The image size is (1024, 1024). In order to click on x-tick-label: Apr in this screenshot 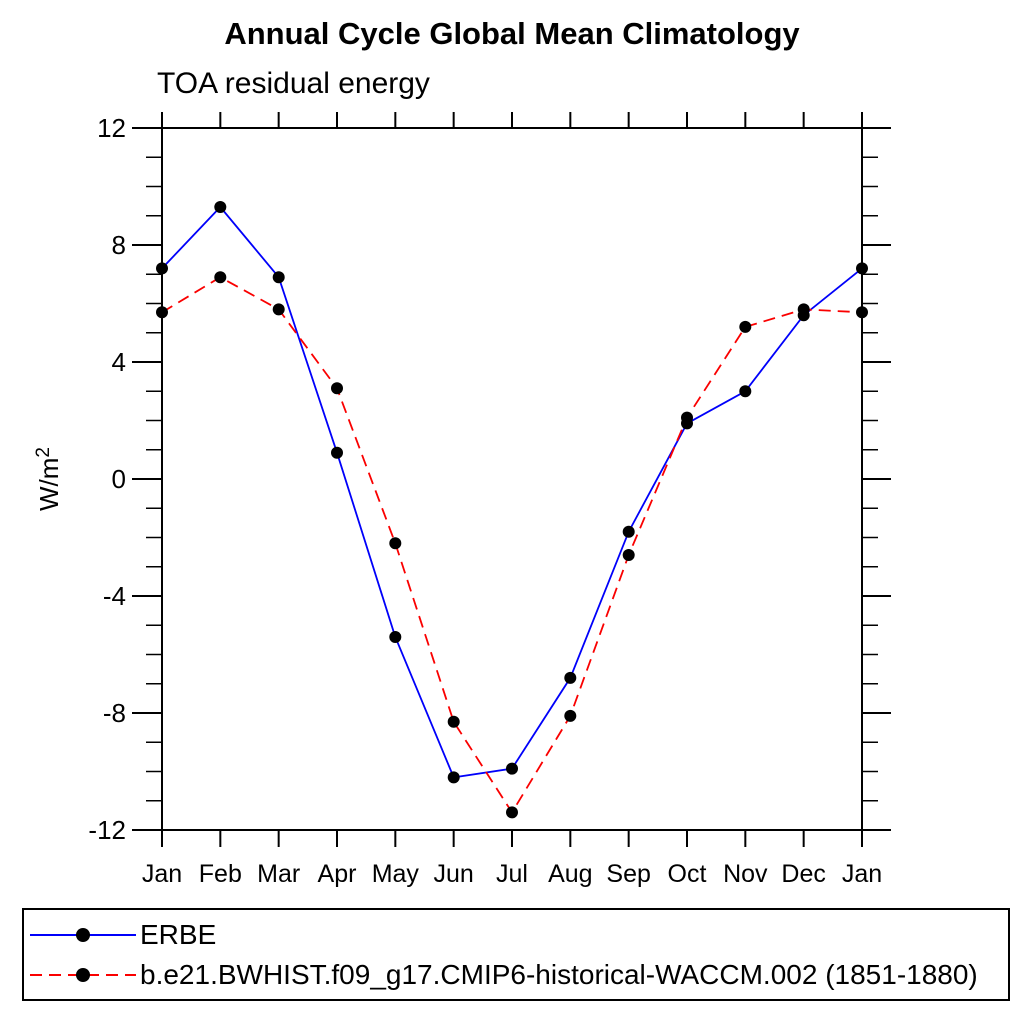, I will do `click(337, 874)`.